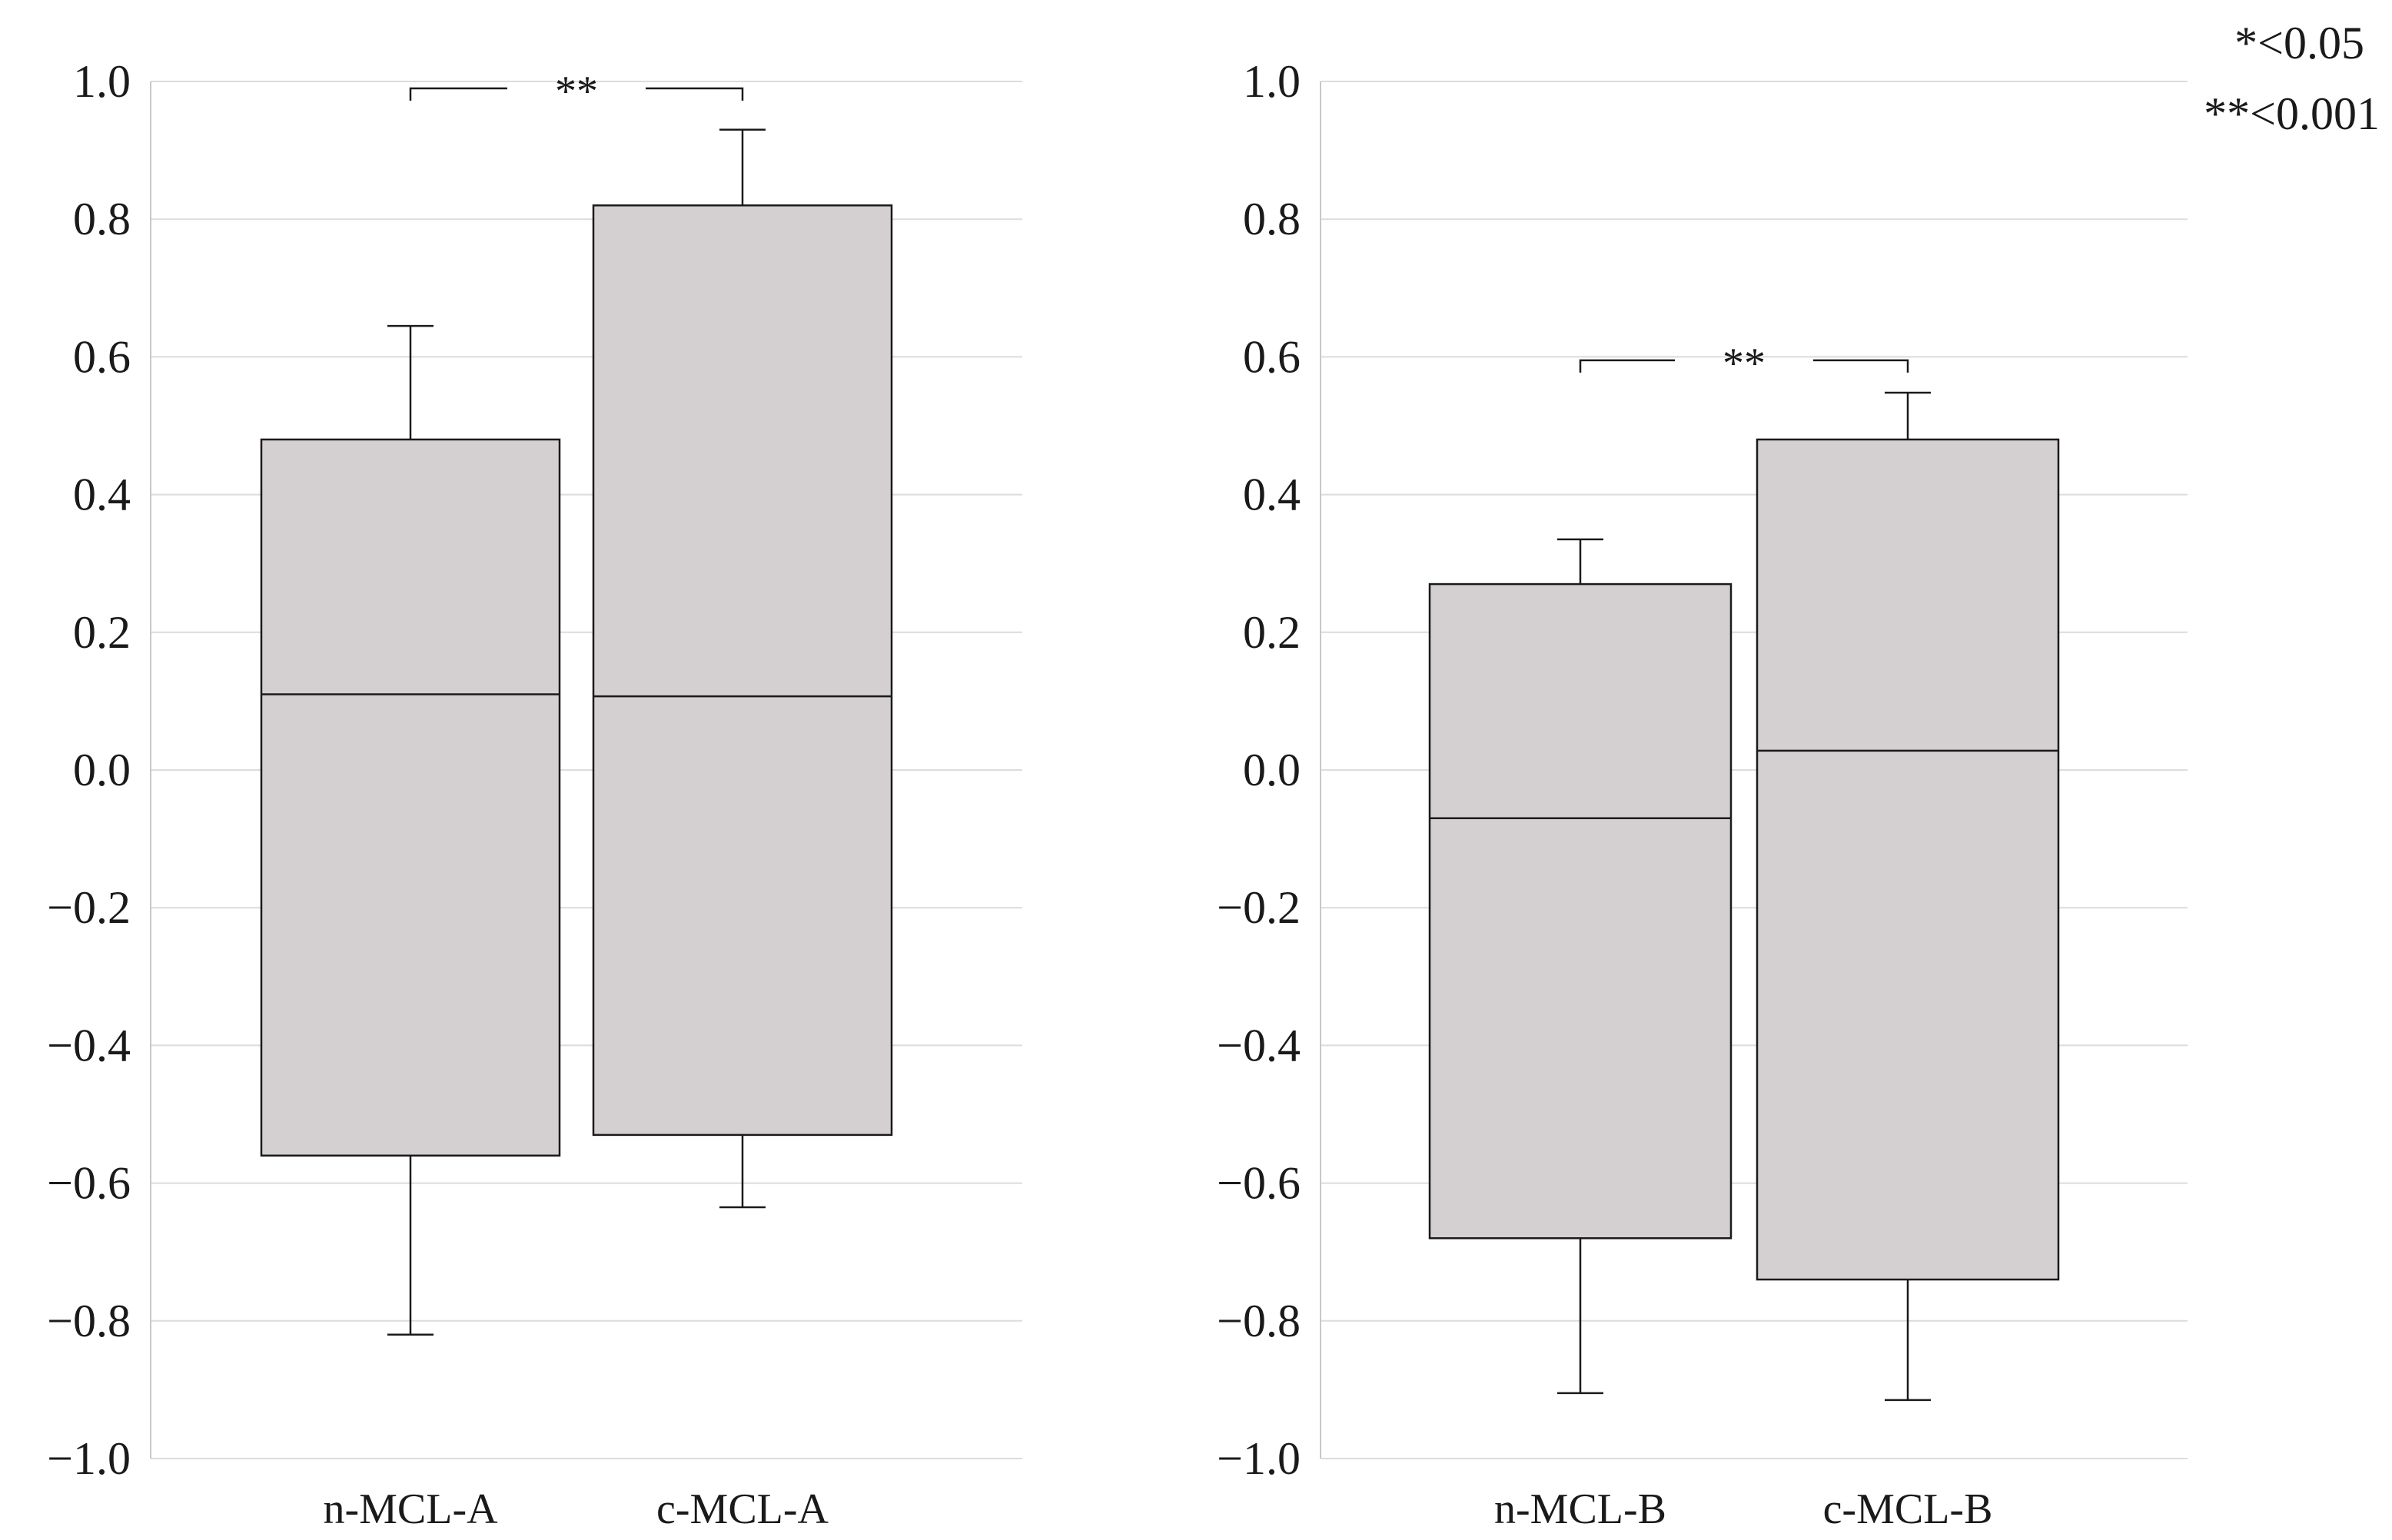  What do you see at coordinates (1908, 1509) in the screenshot?
I see `category-label: c-MCL-B` at bounding box center [1908, 1509].